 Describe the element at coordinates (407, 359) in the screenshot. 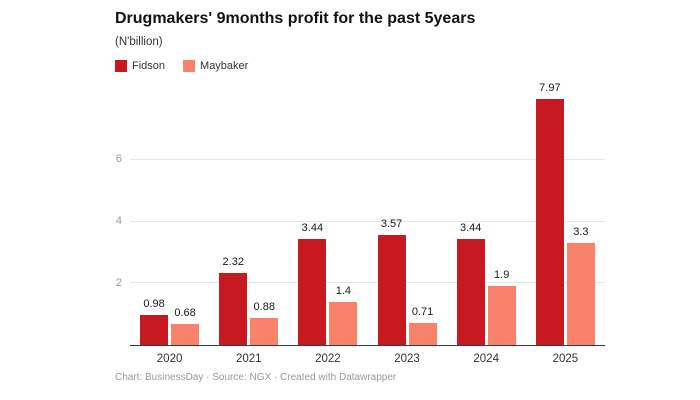

I see `x-label-2023: 2023` at that location.